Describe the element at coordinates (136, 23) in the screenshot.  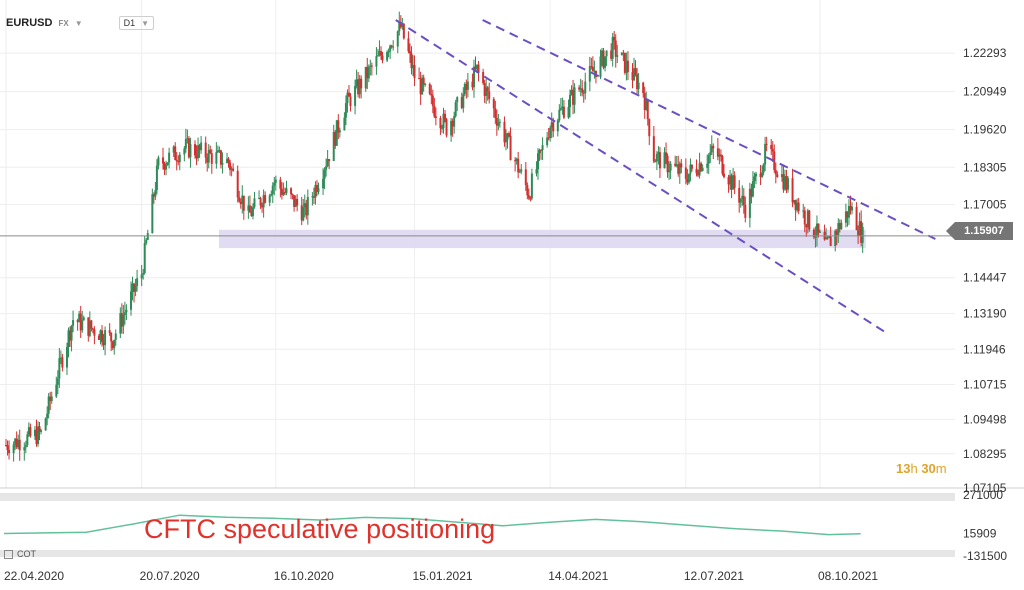
I see `timeframe-selector: D1 ▼` at that location.